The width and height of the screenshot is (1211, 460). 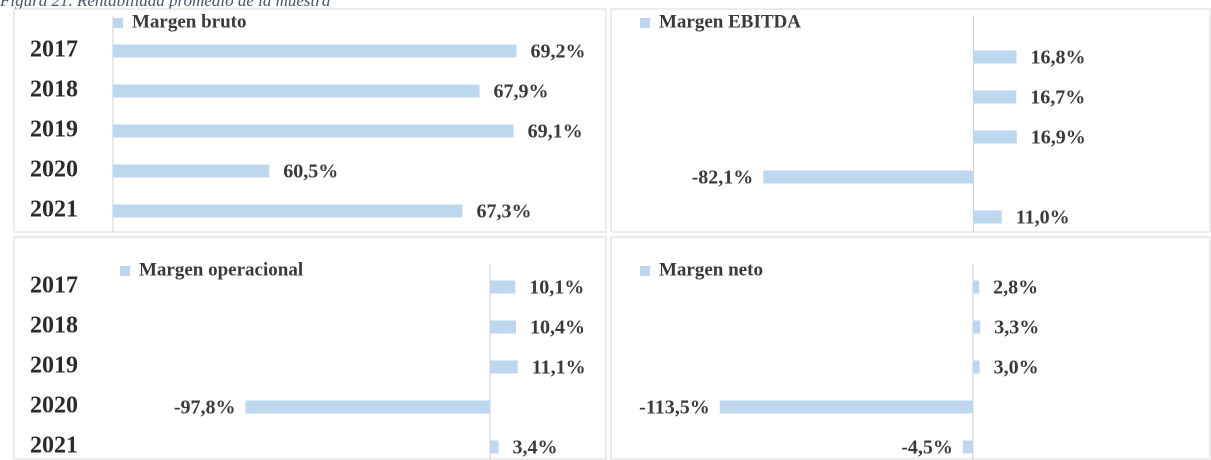 I want to click on data-label: -113,5%, so click(x=674, y=408).